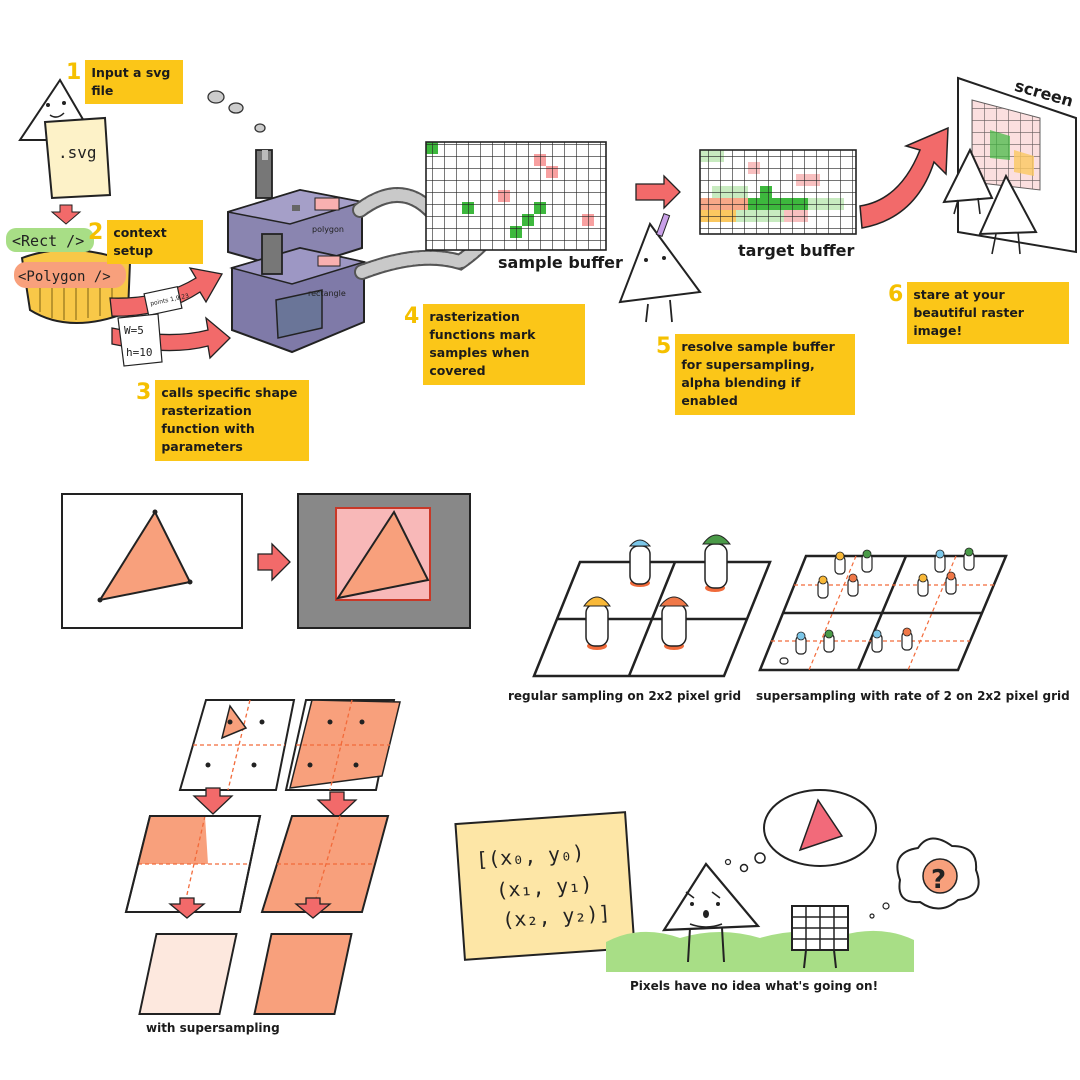 Image resolution: width=1080 pixels, height=1080 pixels. What do you see at coordinates (924, 878) in the screenshot?
I see `thought-bubble-question: ?` at bounding box center [924, 878].